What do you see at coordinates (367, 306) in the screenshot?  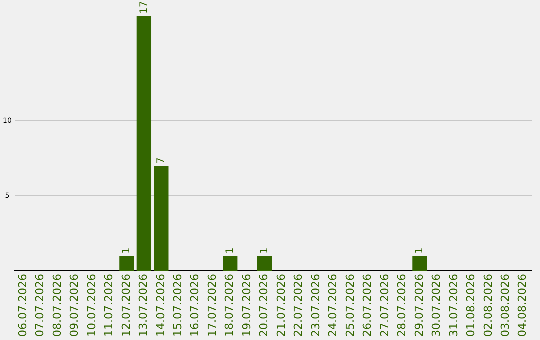 I see `x-tick-label: 26.07.2026` at bounding box center [367, 306].